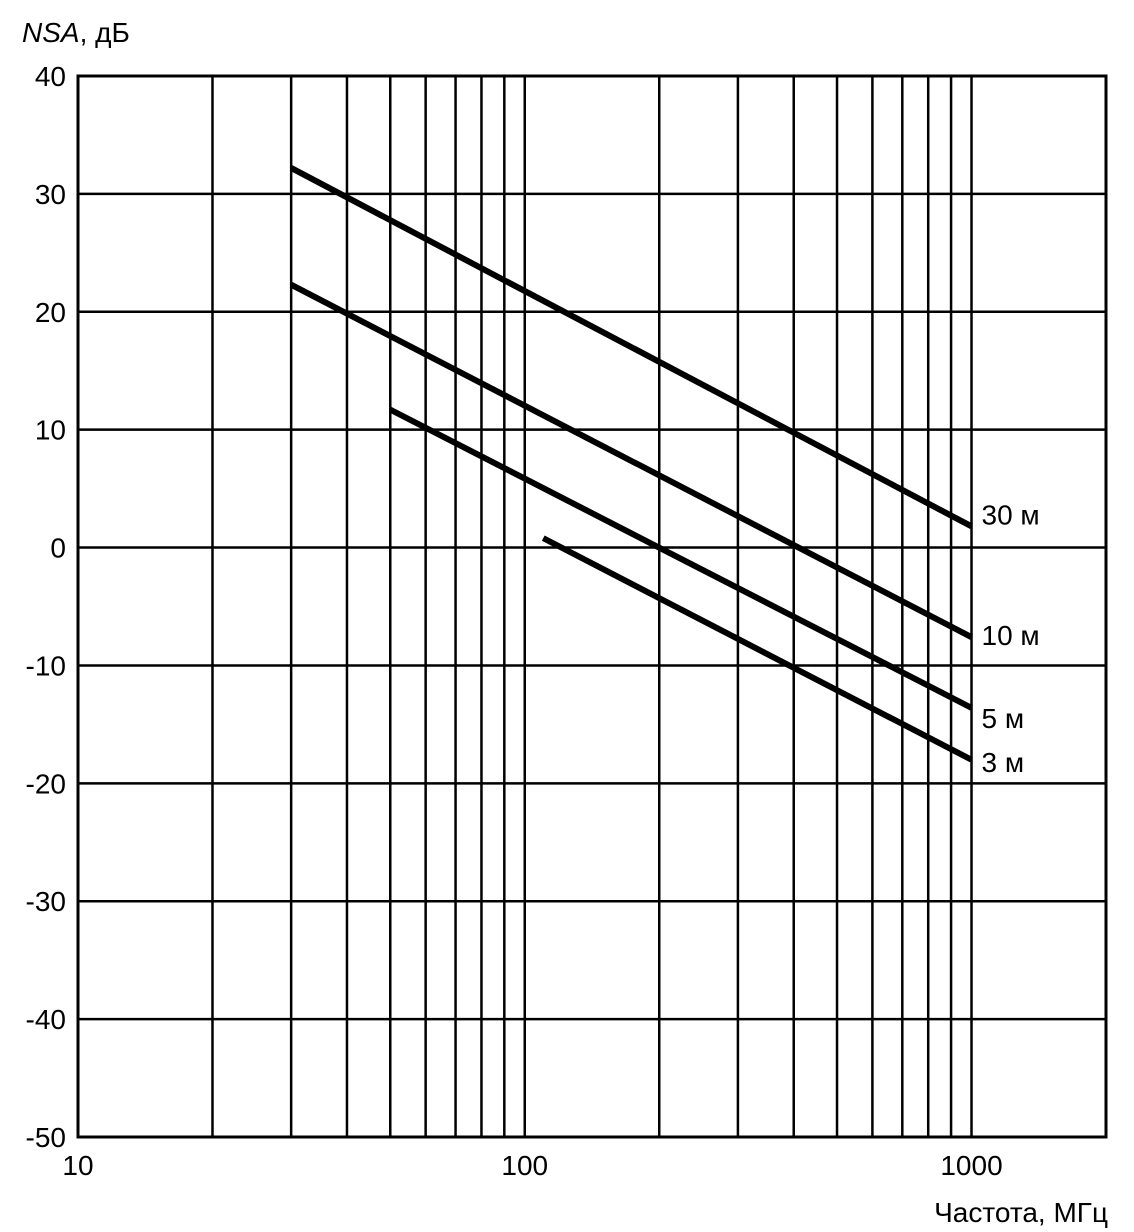 The height and width of the screenshot is (1232, 1134). I want to click on series-label: 10 м, so click(1011, 635).